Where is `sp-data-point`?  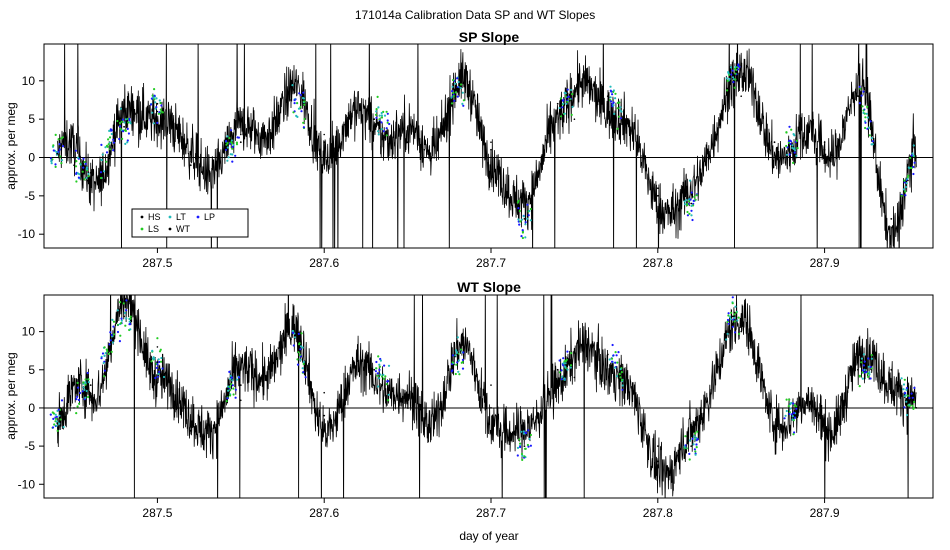
sp-data-point is located at coordinates (157, 103).